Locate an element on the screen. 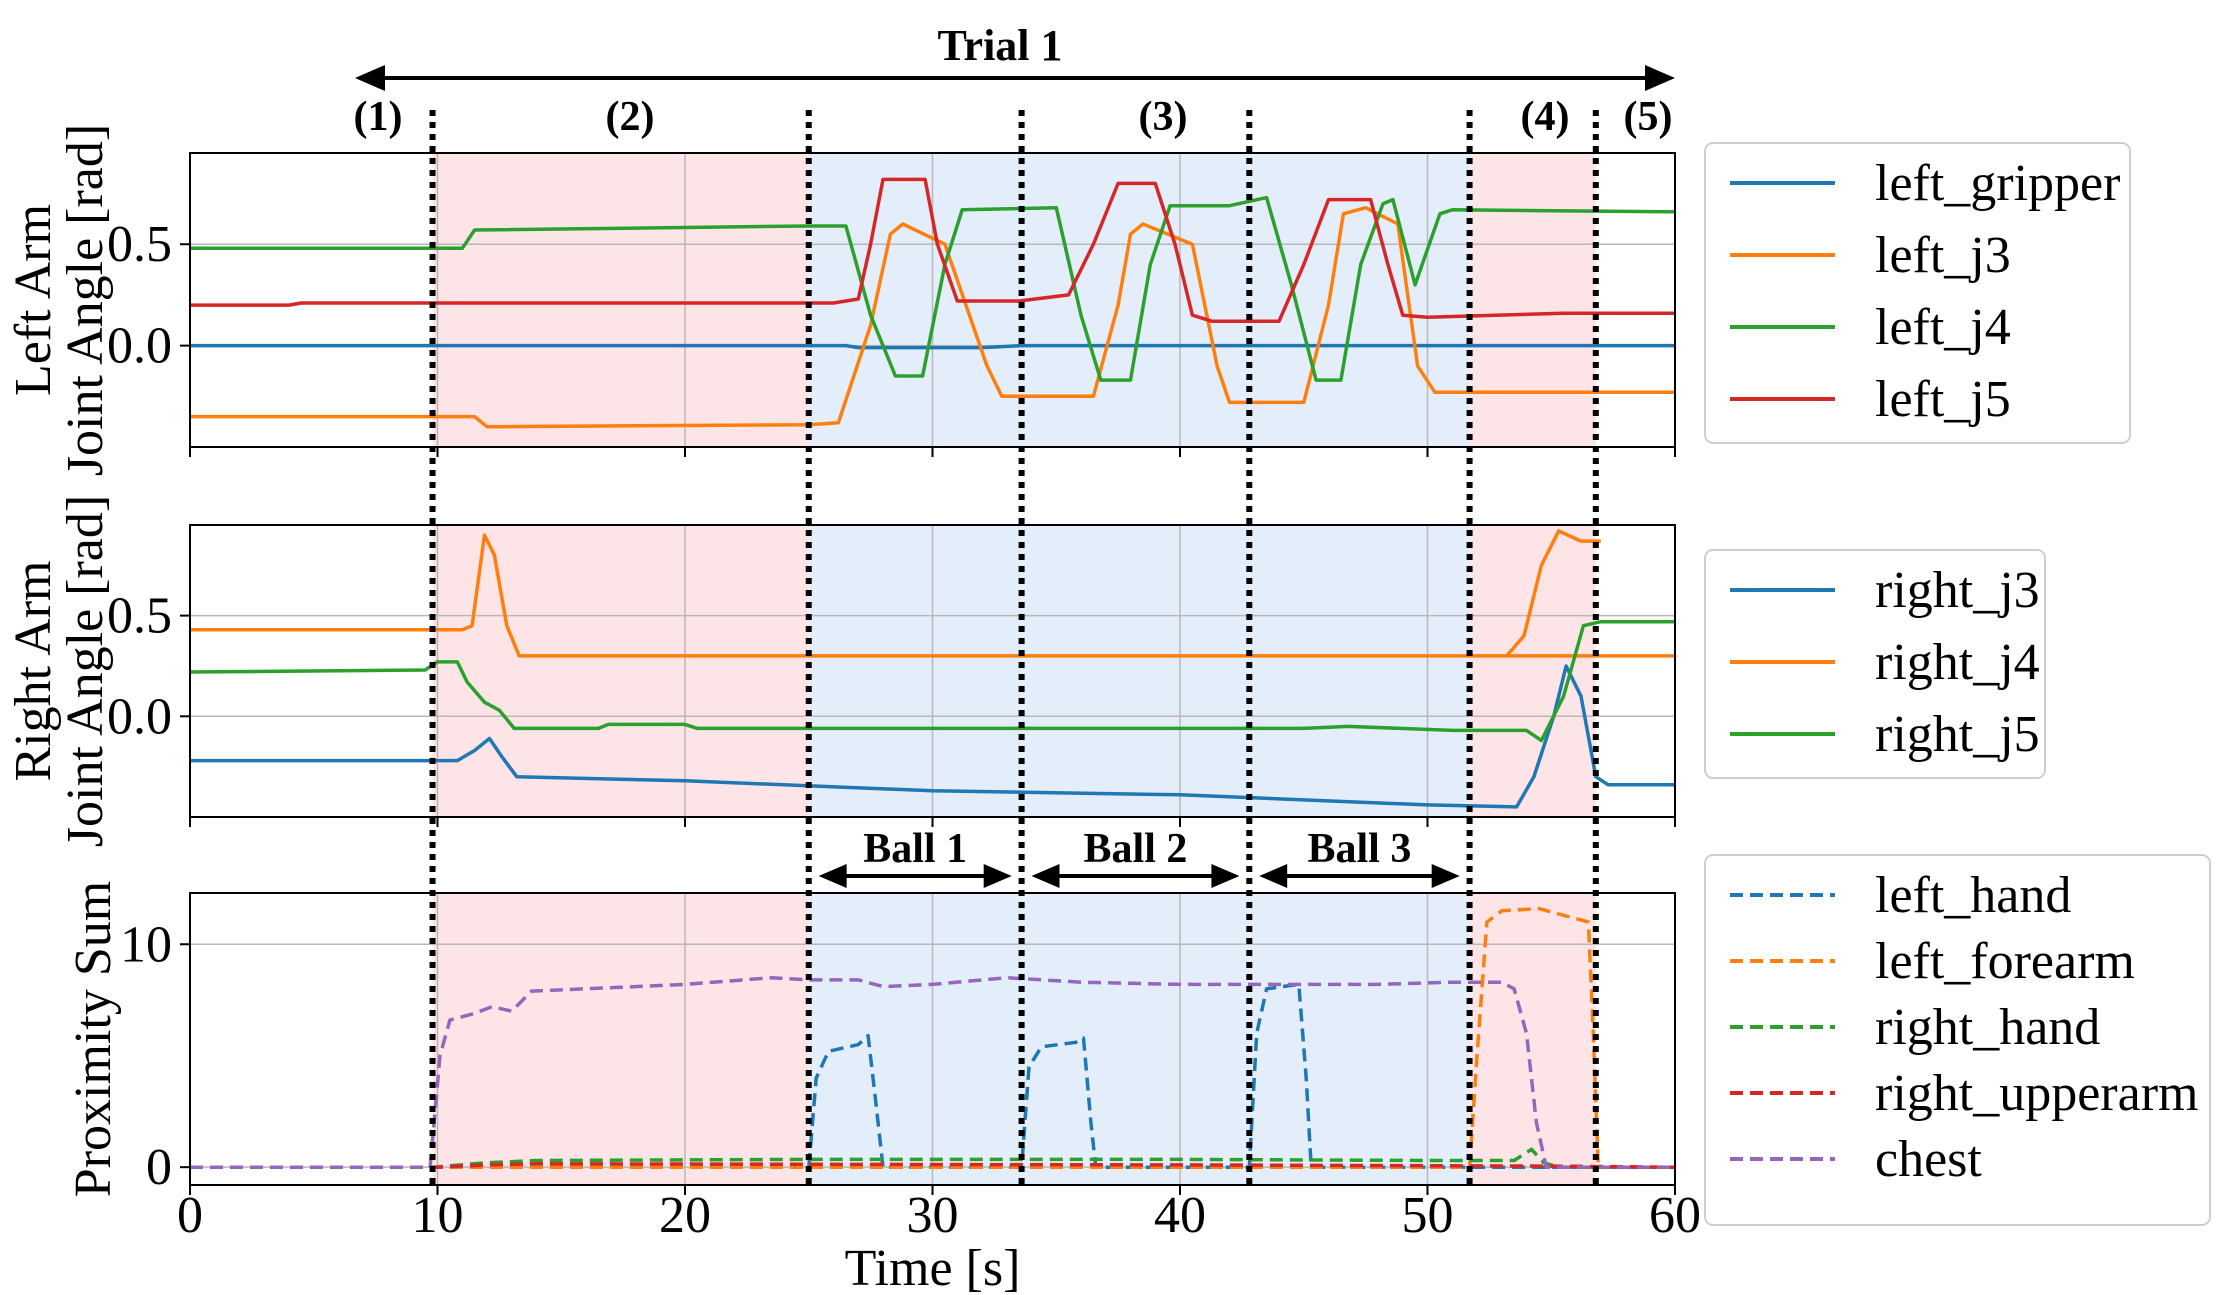 This screenshot has height=1295, width=2232. legend-label: left_j5 is located at coordinates (1943, 399).